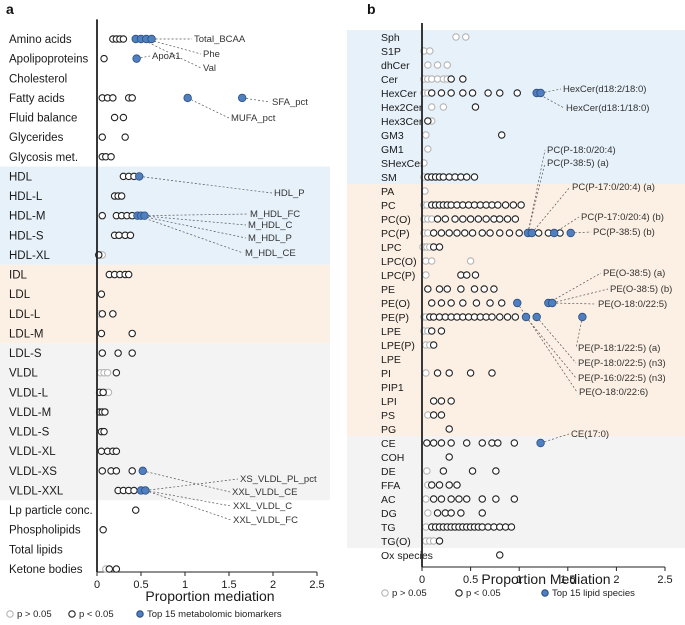 The height and width of the screenshot is (625, 685). Describe the element at coordinates (36, 550) in the screenshot. I see `category-label-total-lipids: Total lipids` at that location.